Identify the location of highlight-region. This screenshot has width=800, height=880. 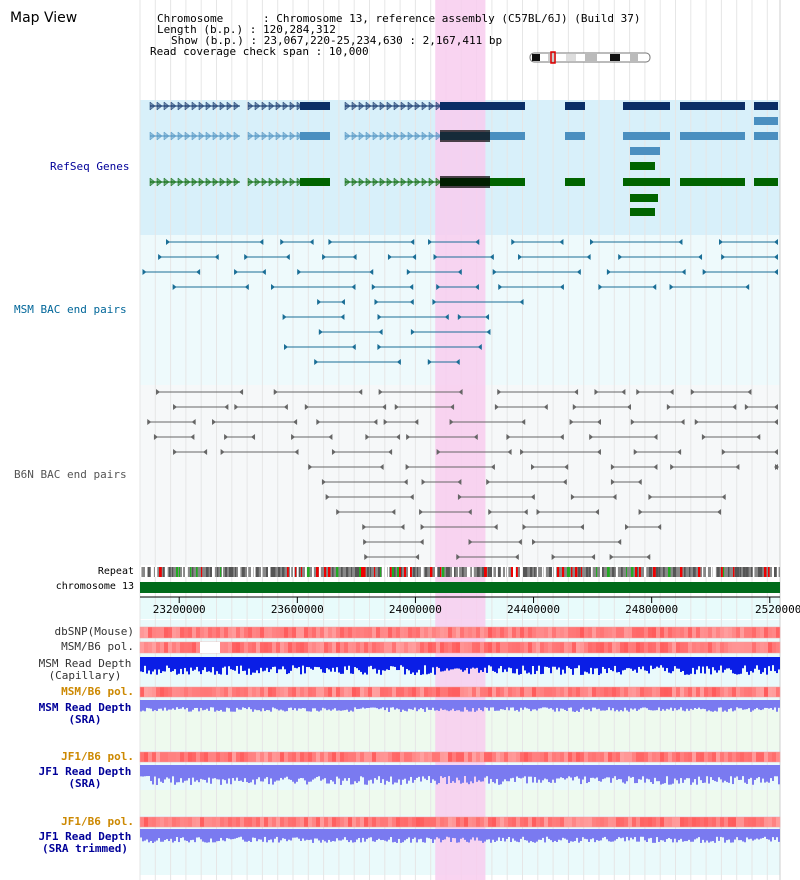
(460, 440).